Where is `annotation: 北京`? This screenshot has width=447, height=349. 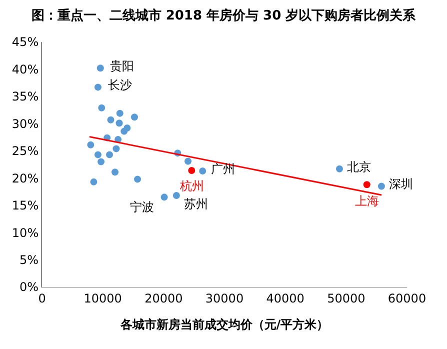
annotation: 北京 is located at coordinates (359, 167).